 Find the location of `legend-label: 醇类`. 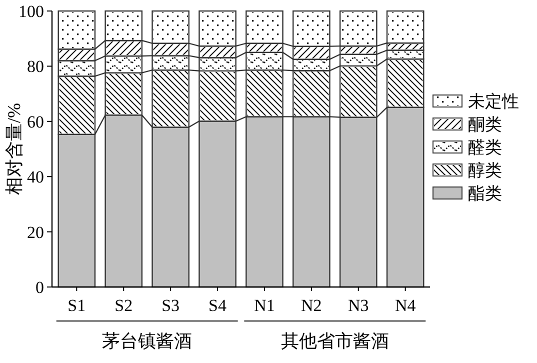

legend-label: 醇类 is located at coordinates (485, 170).